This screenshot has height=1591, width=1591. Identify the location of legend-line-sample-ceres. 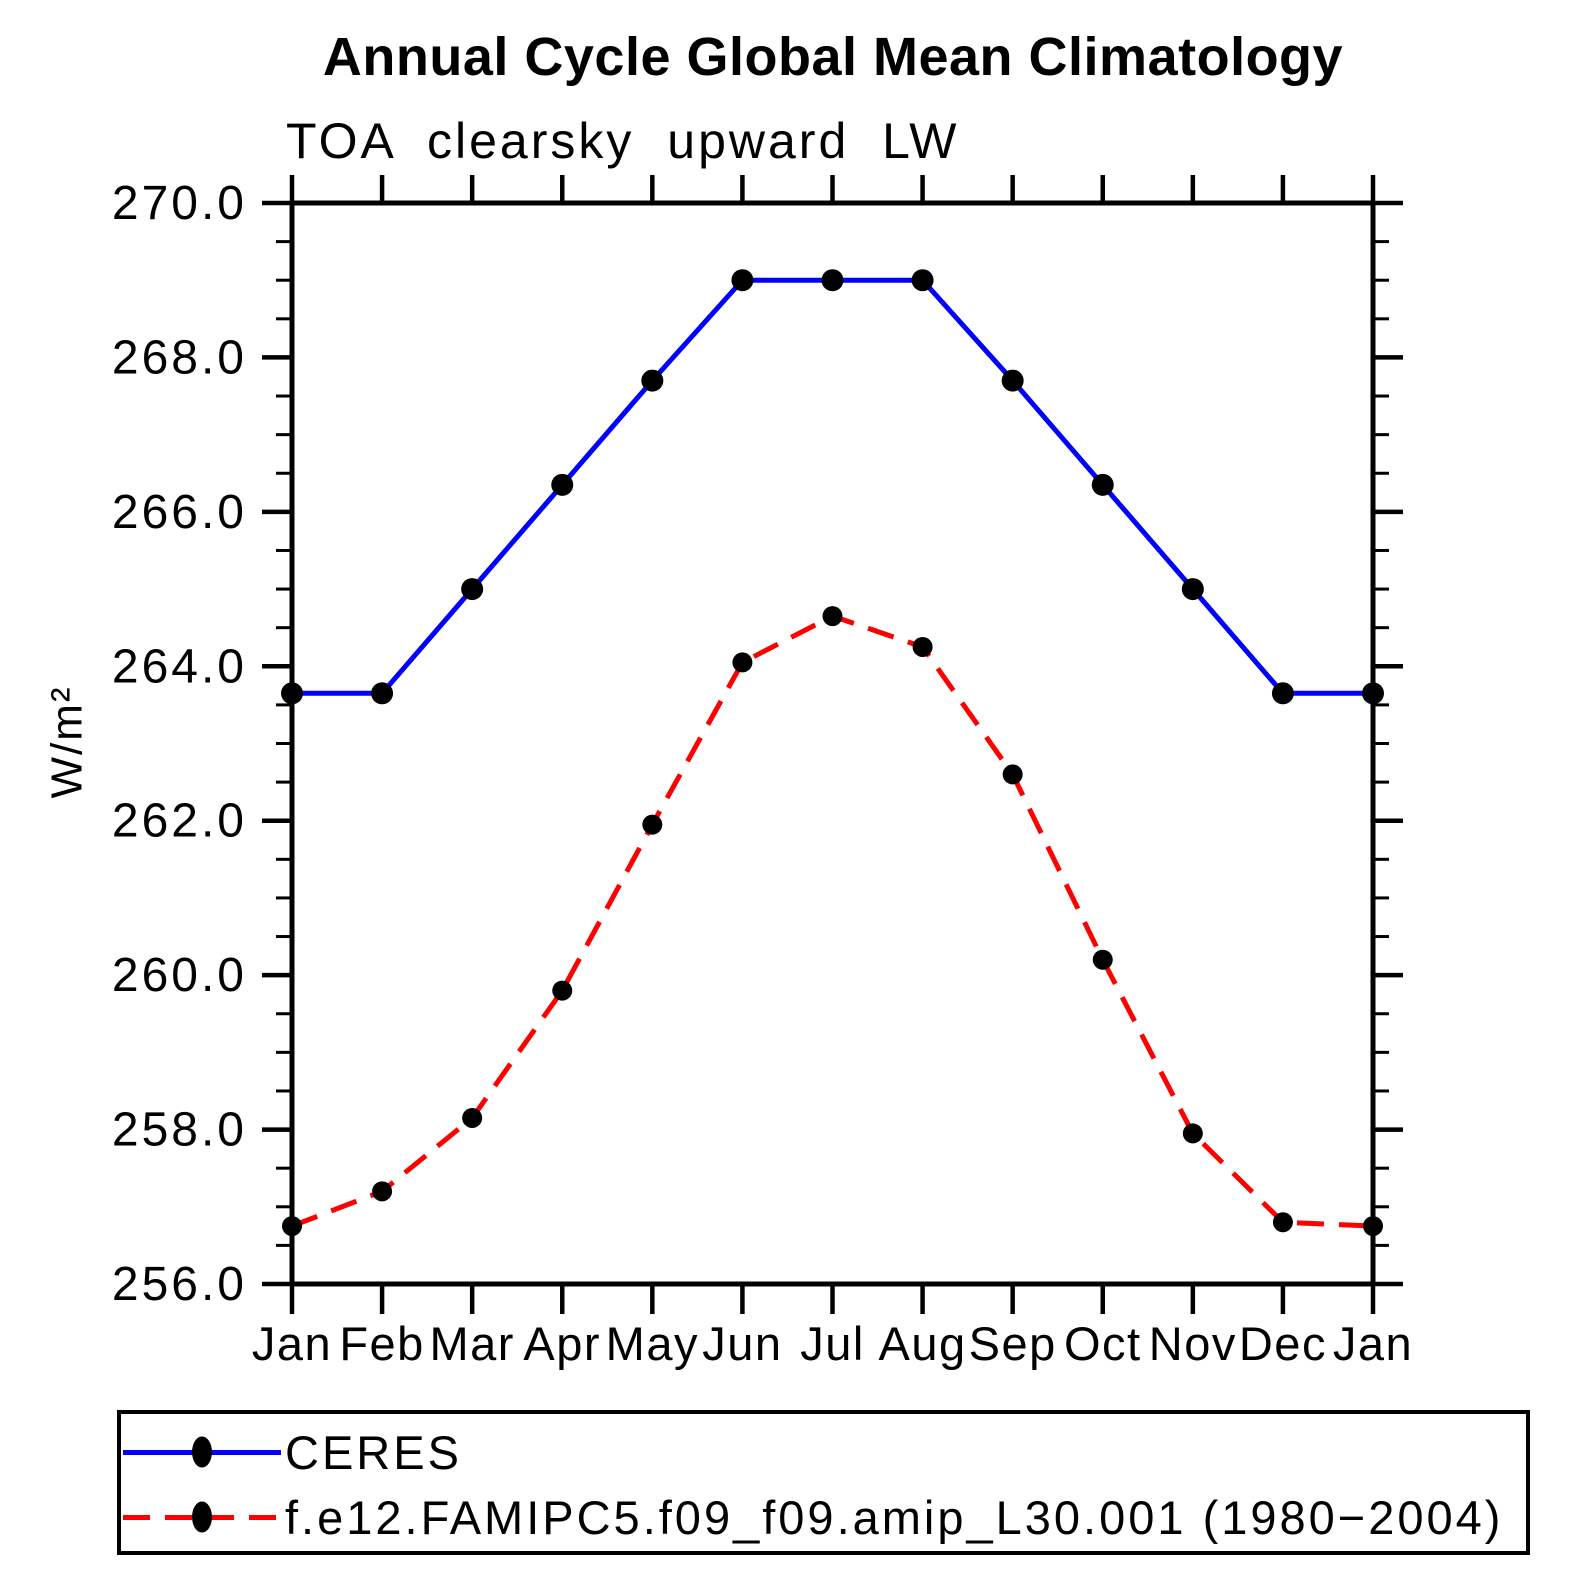
(202, 1452).